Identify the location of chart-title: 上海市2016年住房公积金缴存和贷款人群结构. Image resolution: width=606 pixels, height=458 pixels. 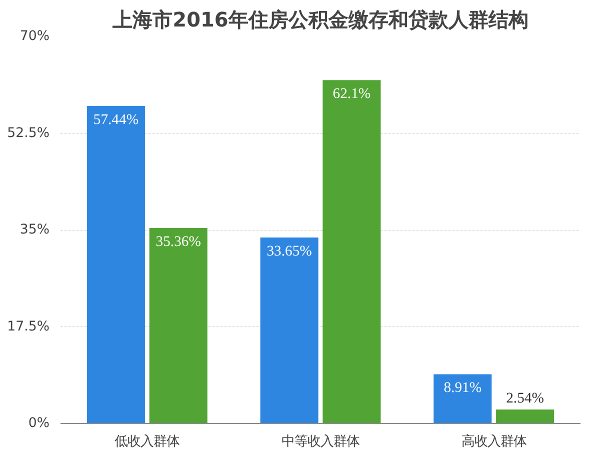
(320, 20).